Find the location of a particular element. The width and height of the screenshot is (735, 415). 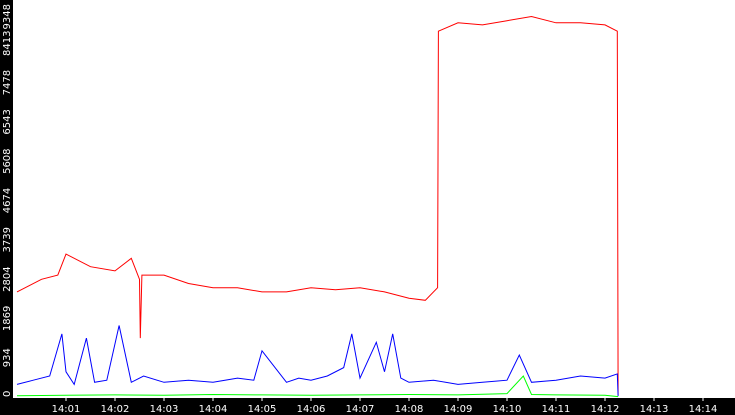

x-tick-label: 14:14 is located at coordinates (703, 409).